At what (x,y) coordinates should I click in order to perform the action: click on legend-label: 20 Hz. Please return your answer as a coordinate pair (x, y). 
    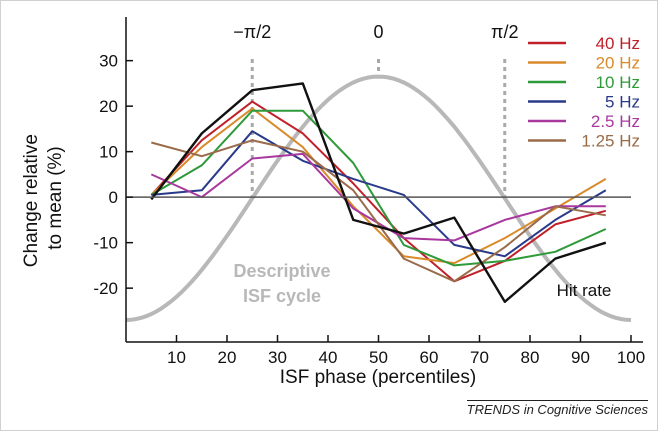
    Looking at the image, I should click on (618, 63).